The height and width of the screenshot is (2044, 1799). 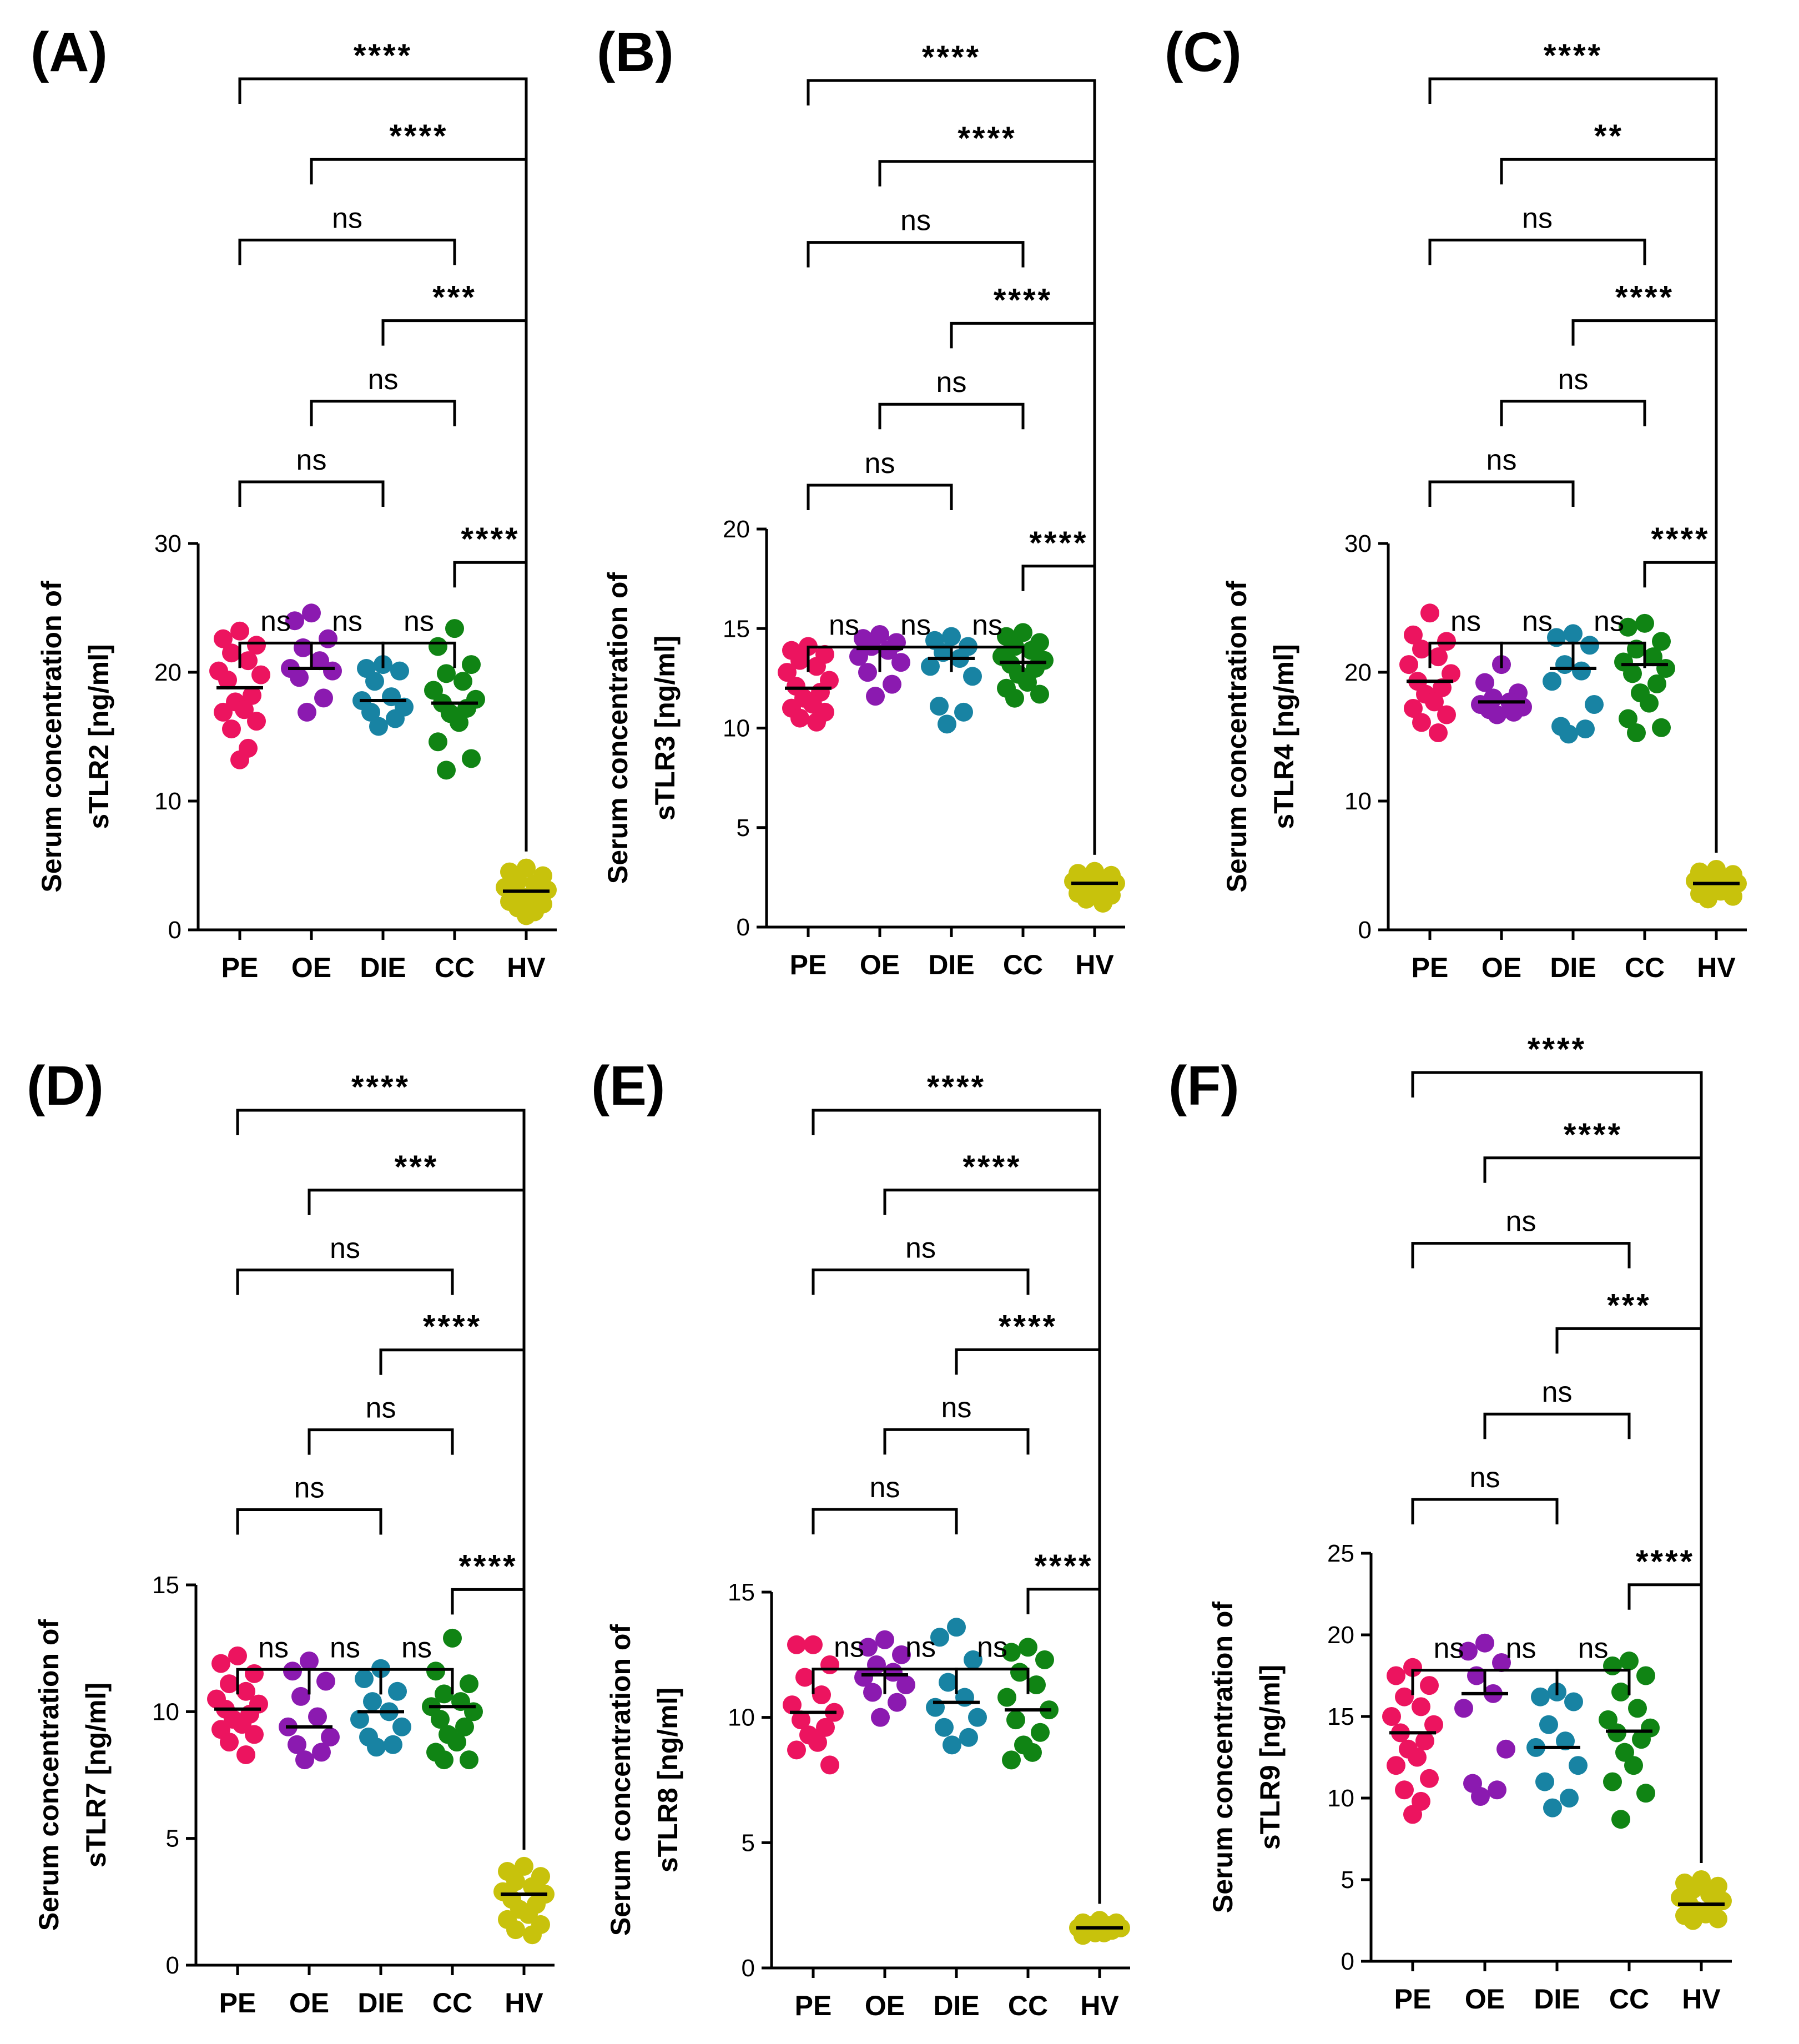 I want to click on series-PE, so click(x=240, y=695).